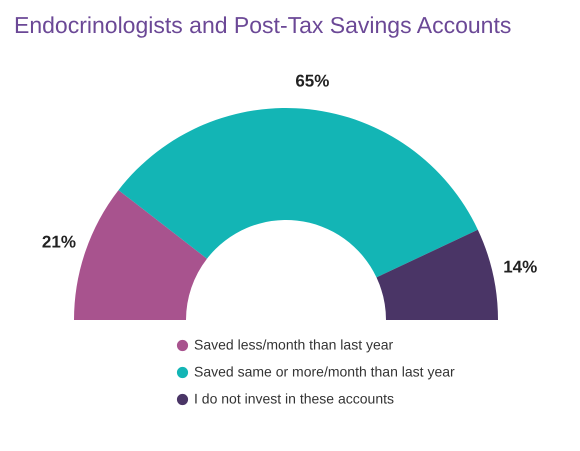 The width and height of the screenshot is (580, 451). What do you see at coordinates (294, 344) in the screenshot?
I see `legend-label: Saved less/month than last year` at bounding box center [294, 344].